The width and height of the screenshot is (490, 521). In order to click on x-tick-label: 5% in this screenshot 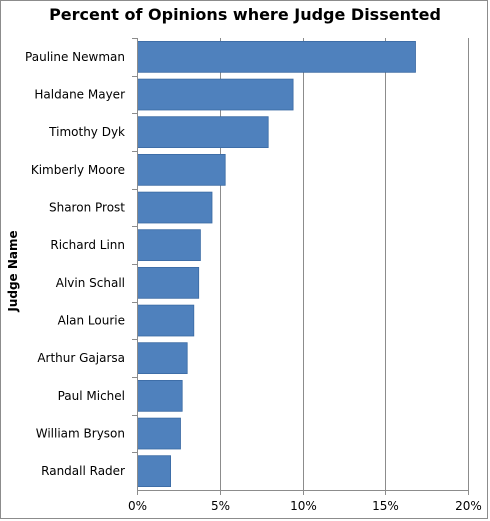, I will do `click(220, 506)`.